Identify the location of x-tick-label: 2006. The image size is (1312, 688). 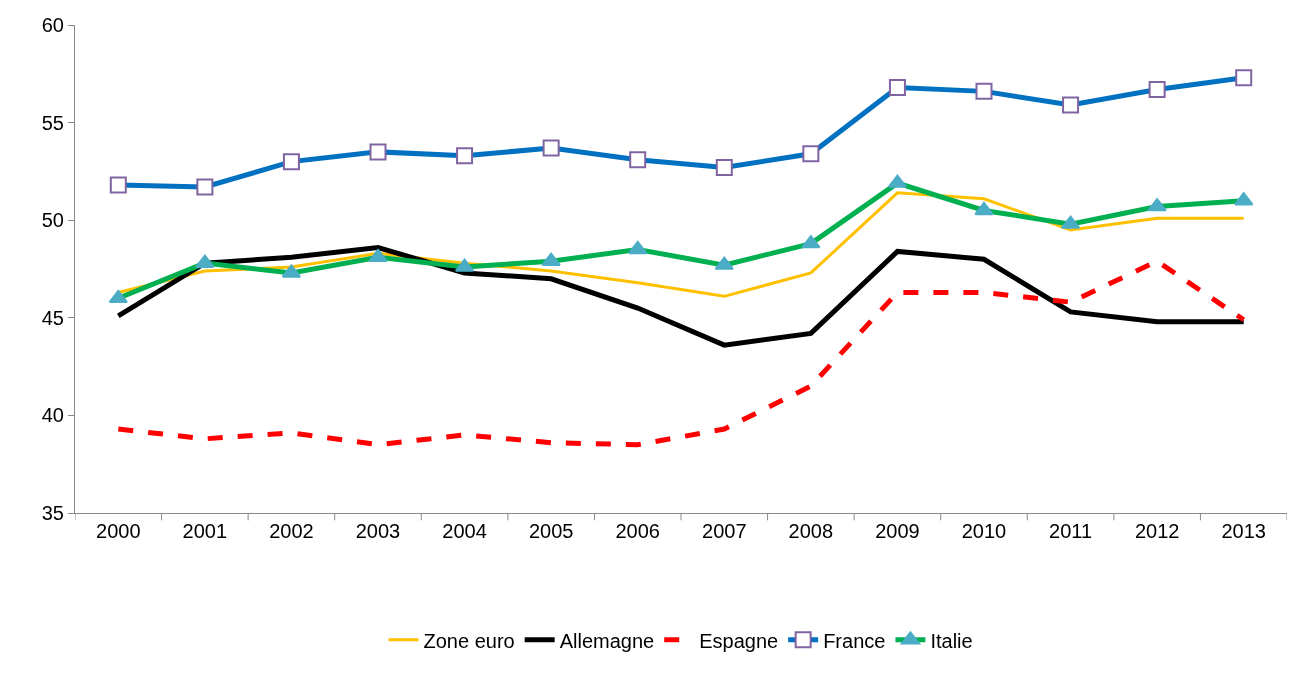
(637, 531).